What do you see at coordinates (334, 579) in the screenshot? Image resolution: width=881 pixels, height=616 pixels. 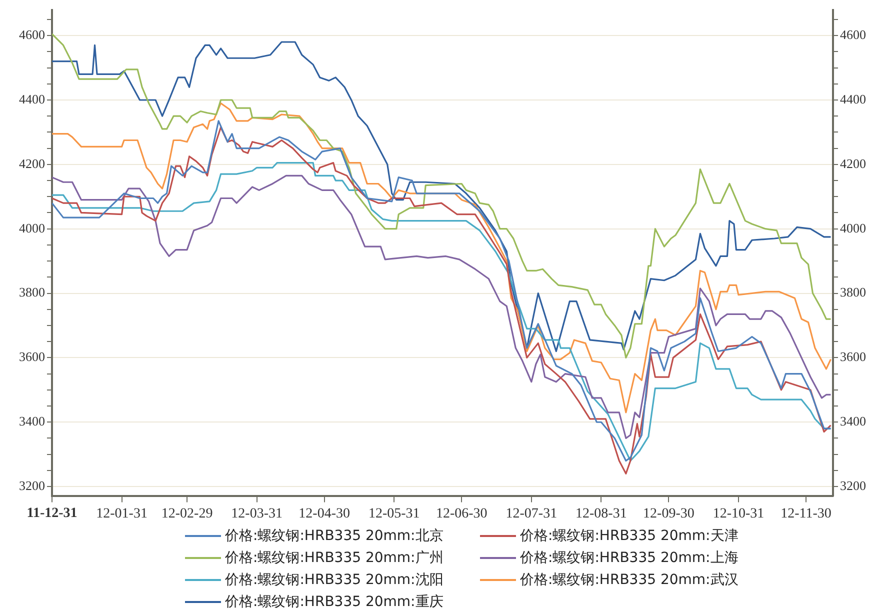 I see `legend-label: 价格:螺纹钢:HRB335 20mm:沈阳` at bounding box center [334, 579].